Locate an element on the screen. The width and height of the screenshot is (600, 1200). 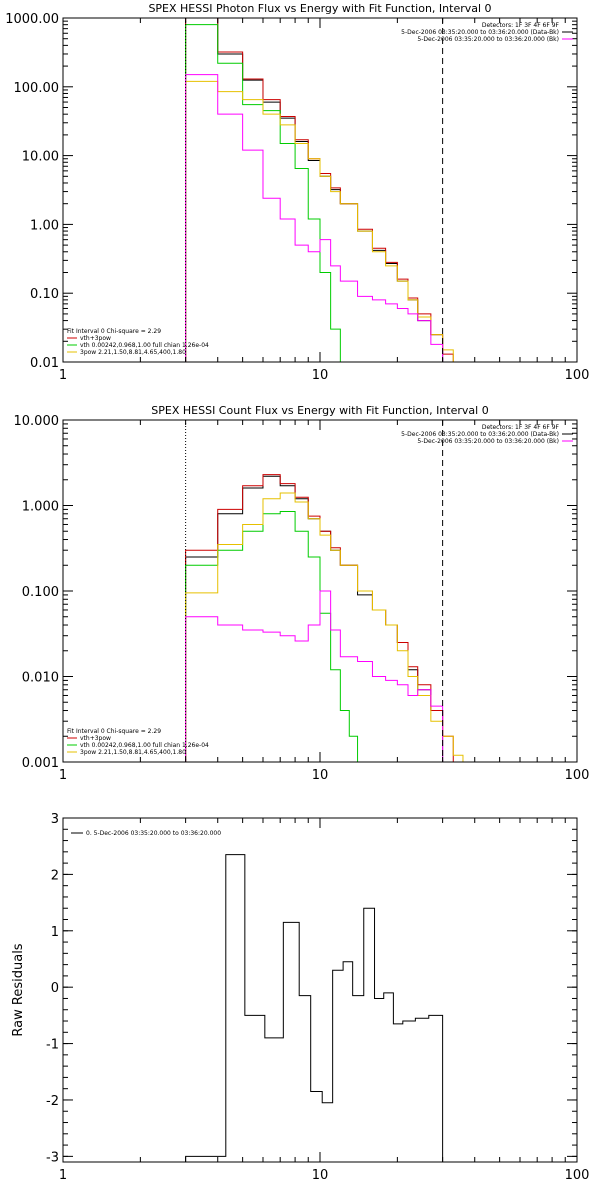
y-tick-label: -1 is located at coordinates (52, 1045).